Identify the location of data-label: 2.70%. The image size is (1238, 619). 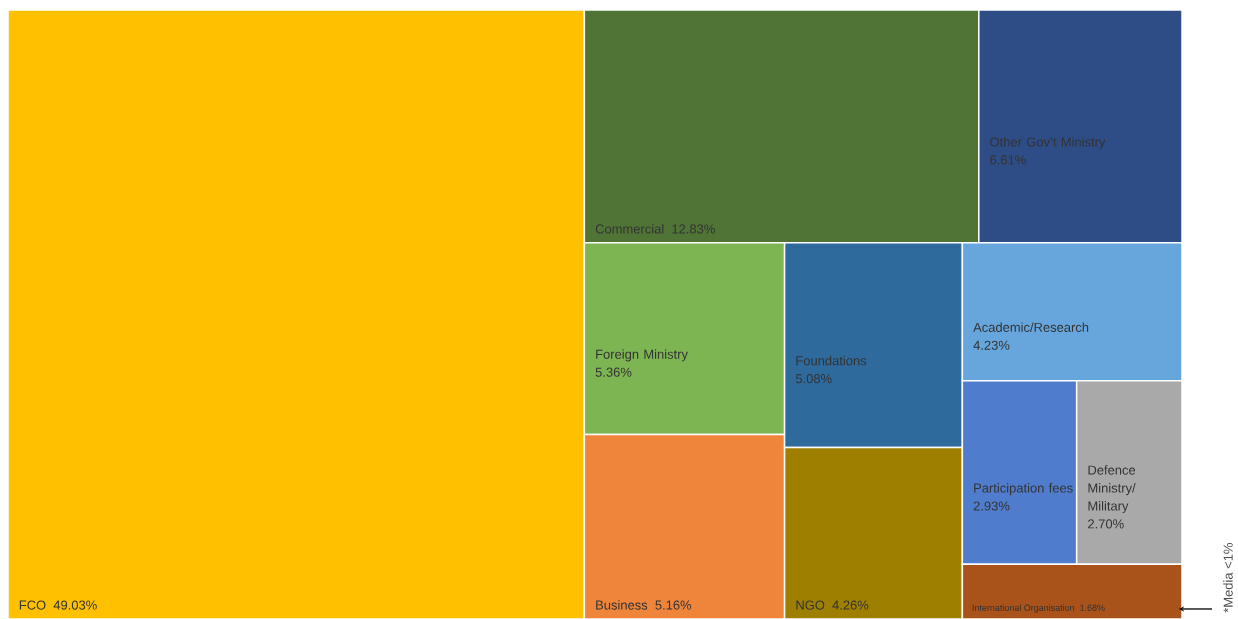
(1106, 524).